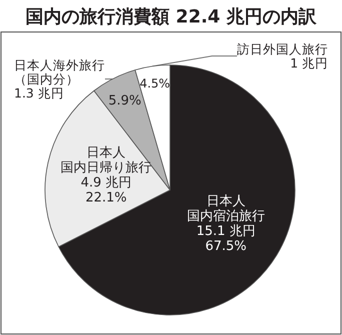  I want to click on text: 1 兆円, so click(309, 63).